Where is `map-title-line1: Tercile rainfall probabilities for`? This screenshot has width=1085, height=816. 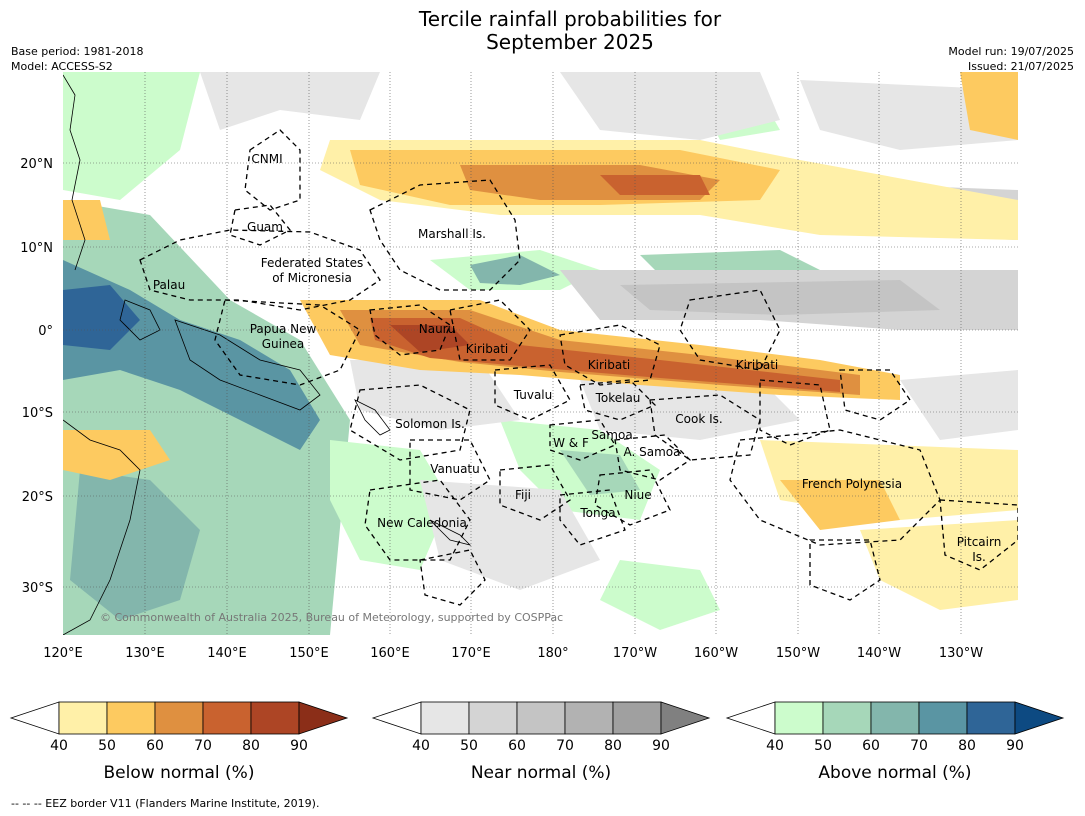 map-title-line1: Tercile rainfall probabilities for is located at coordinates (570, 19).